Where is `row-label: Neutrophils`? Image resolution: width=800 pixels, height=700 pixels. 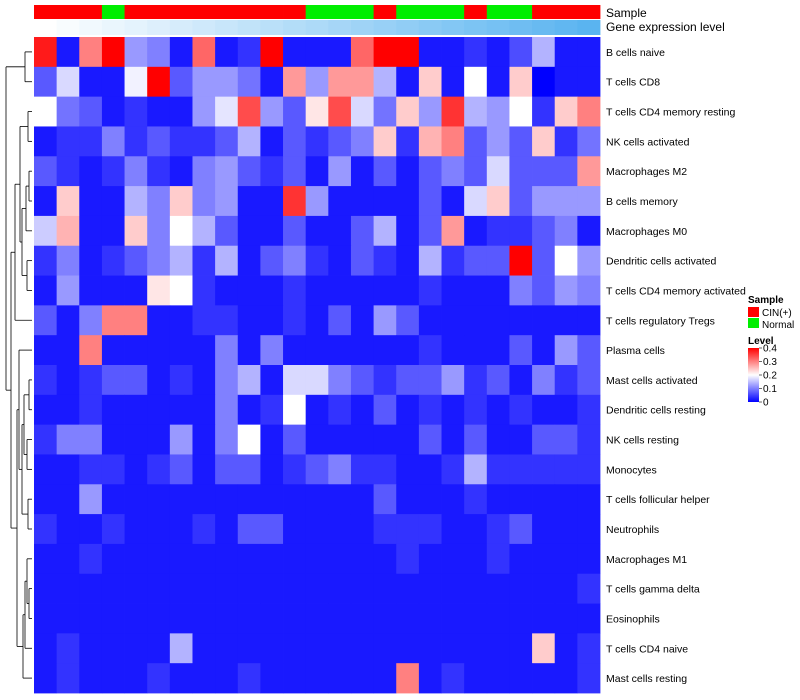 row-label: Neutrophils is located at coordinates (632, 530).